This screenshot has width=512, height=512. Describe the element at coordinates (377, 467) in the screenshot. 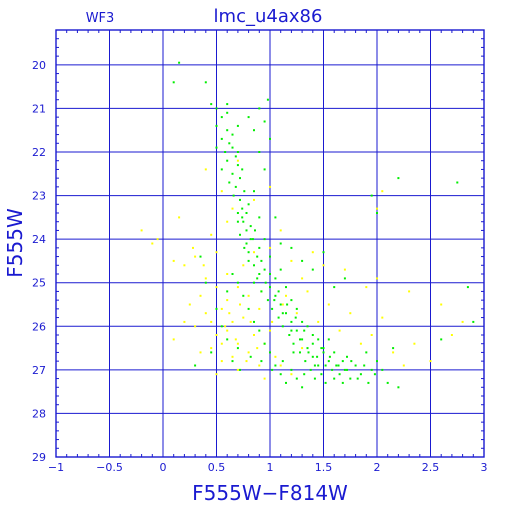

I see `x-tick-label: 2` at that location.